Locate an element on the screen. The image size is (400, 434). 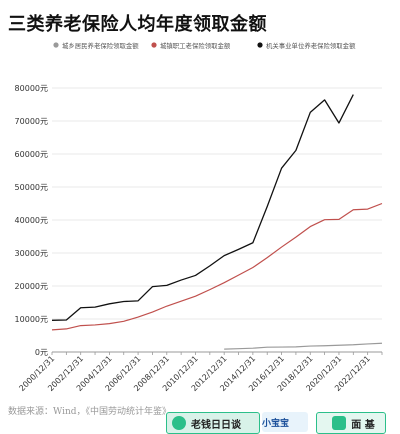
y-tick-label: 20000元 is located at coordinates (31, 286).